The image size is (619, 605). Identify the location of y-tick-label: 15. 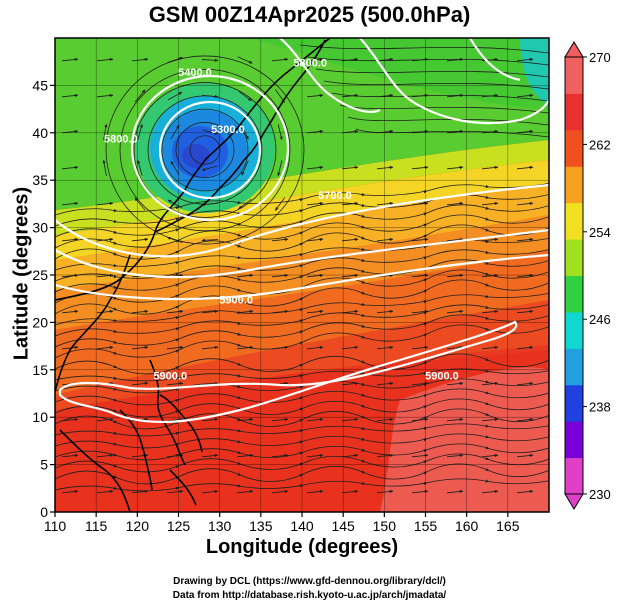
(40, 370).